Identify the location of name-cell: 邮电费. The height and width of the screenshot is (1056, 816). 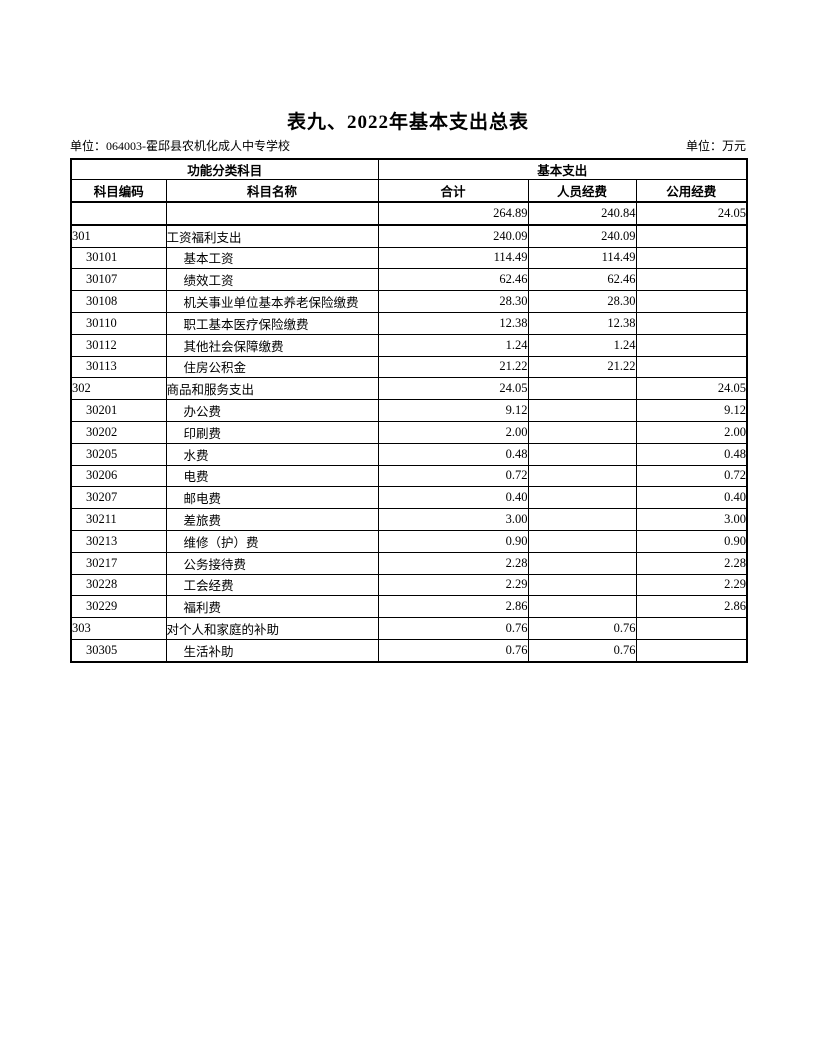
(272, 498).